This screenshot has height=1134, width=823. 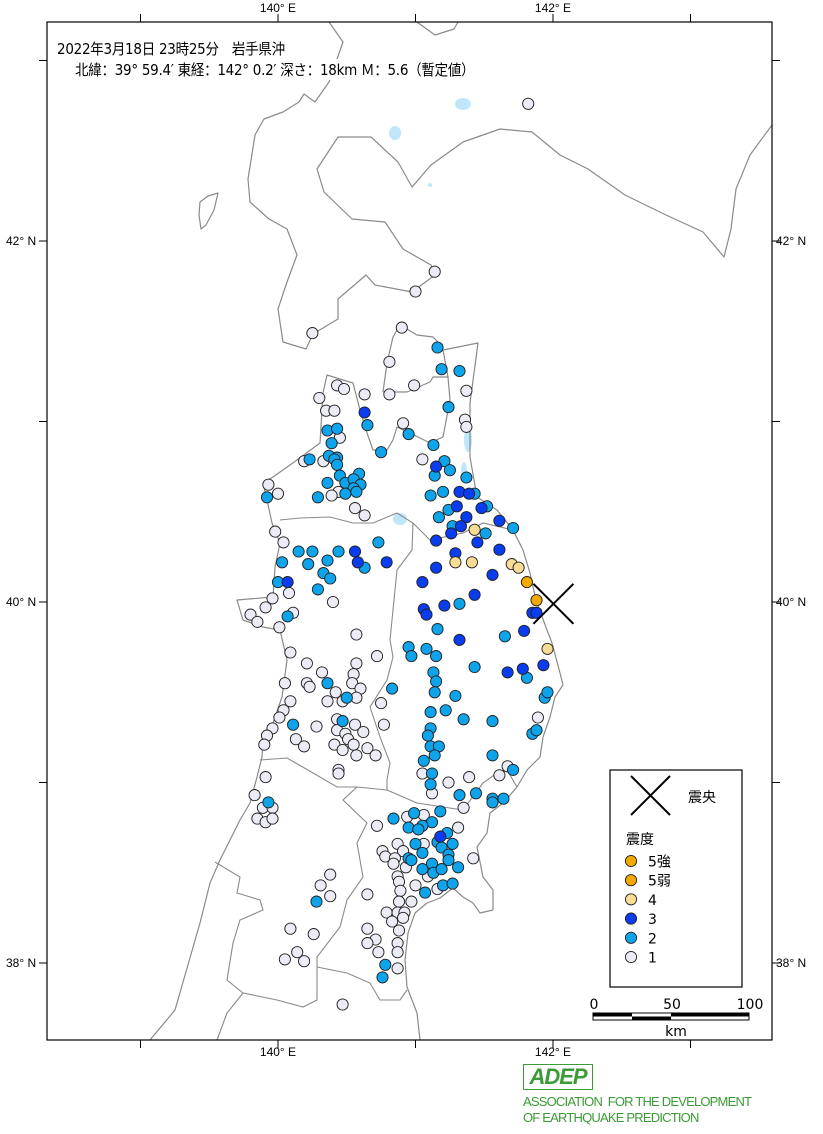 I want to click on epicenter-marker, so click(x=553, y=604).